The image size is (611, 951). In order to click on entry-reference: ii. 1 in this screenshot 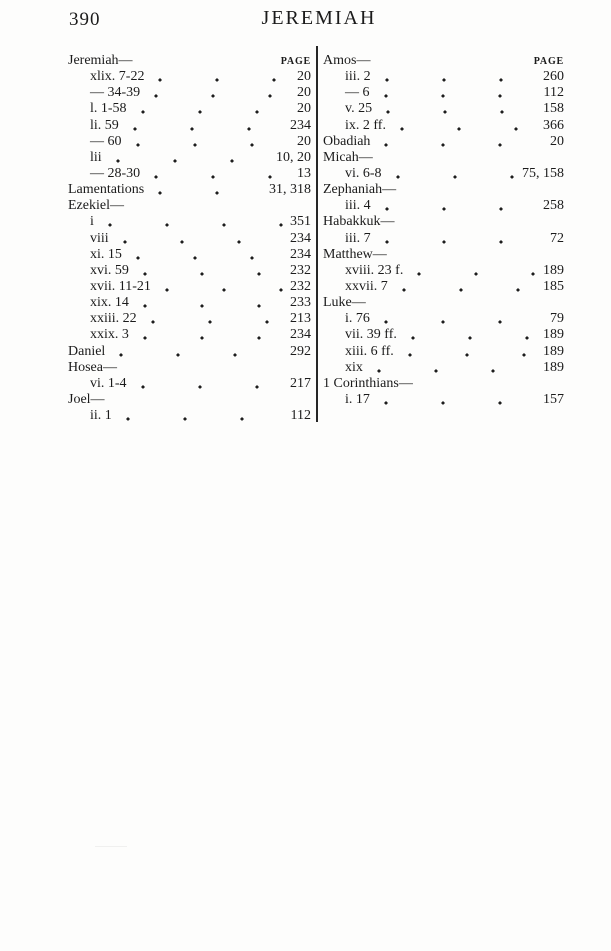, I will do `click(101, 416)`.